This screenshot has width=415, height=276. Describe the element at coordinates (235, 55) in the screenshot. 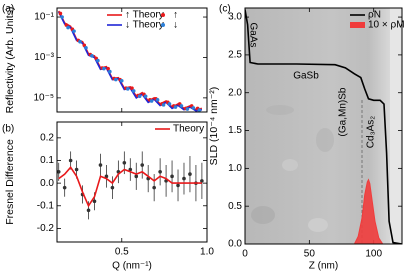

I see `y-tick-label: 2.5` at that location.